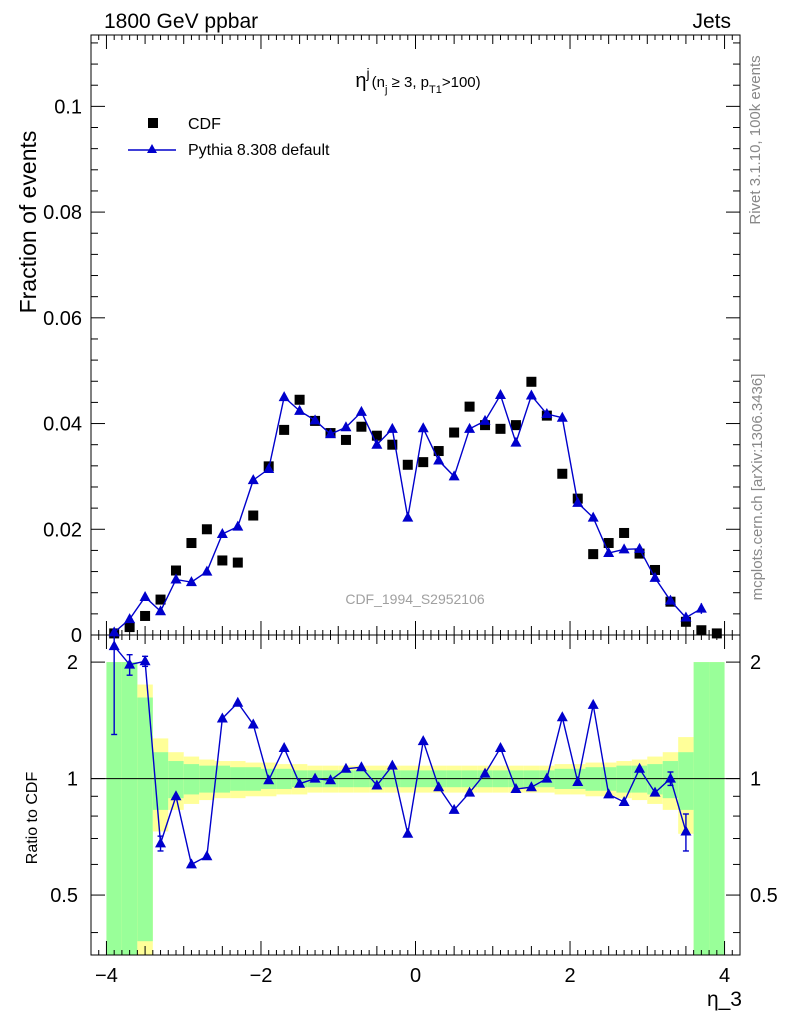 Image resolution: width=786 pixels, height=1024 pixels. I want to click on legend: CDF Pythia 8.308 default, so click(229, 137).